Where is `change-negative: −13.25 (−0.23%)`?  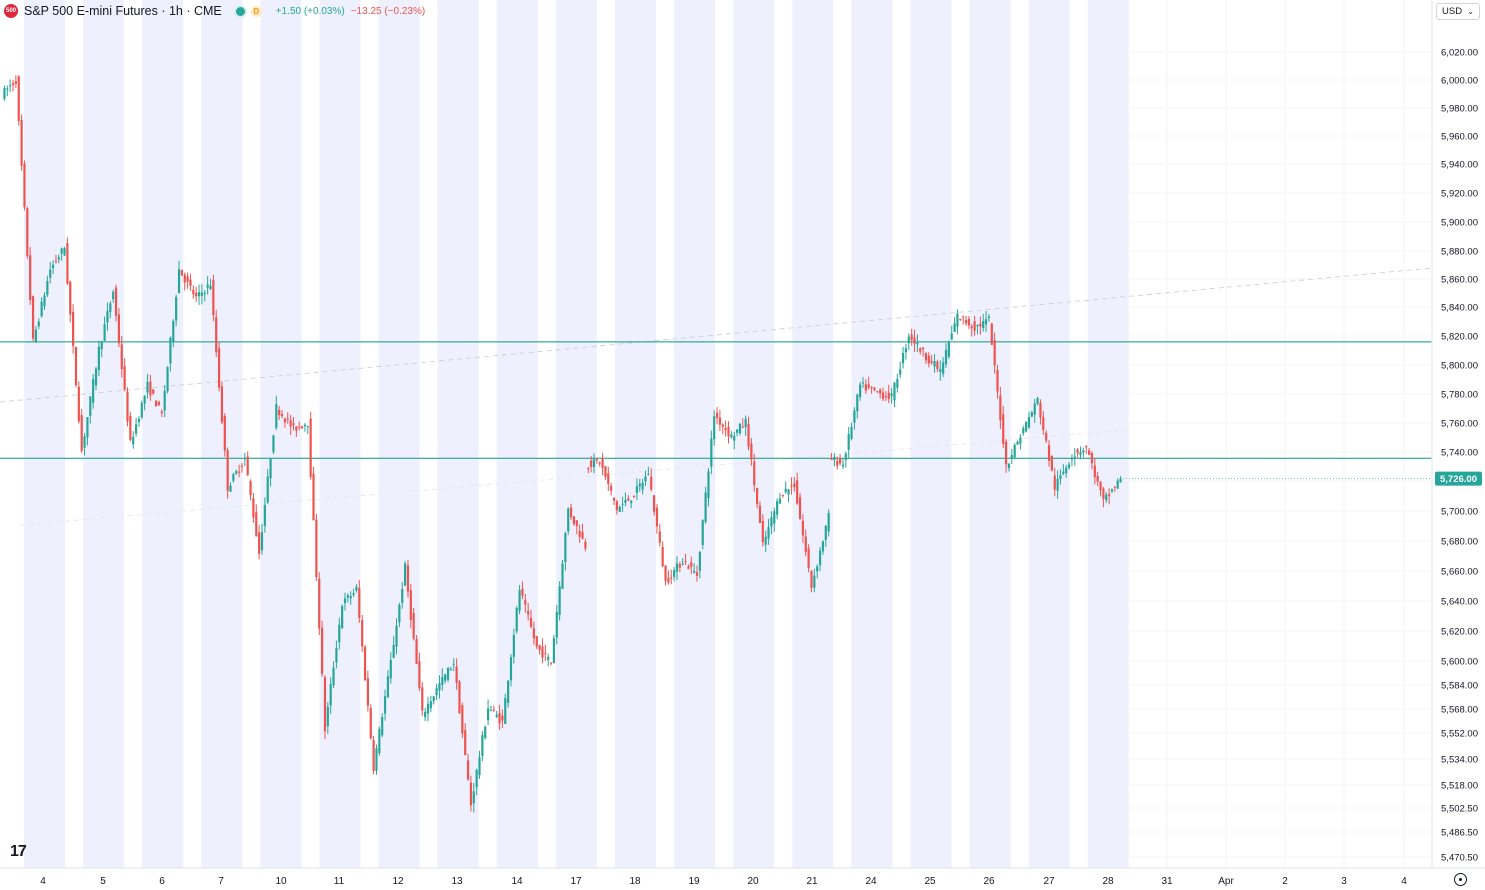 change-negative: −13.25 (−0.23%) is located at coordinates (388, 11).